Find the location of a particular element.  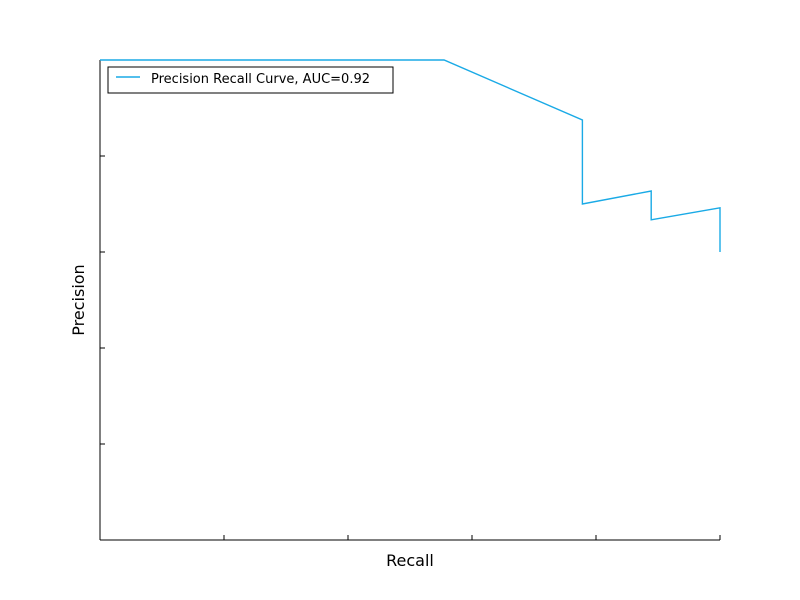

legend: Precision Recall Curve, AUC=0.92 is located at coordinates (250, 80).